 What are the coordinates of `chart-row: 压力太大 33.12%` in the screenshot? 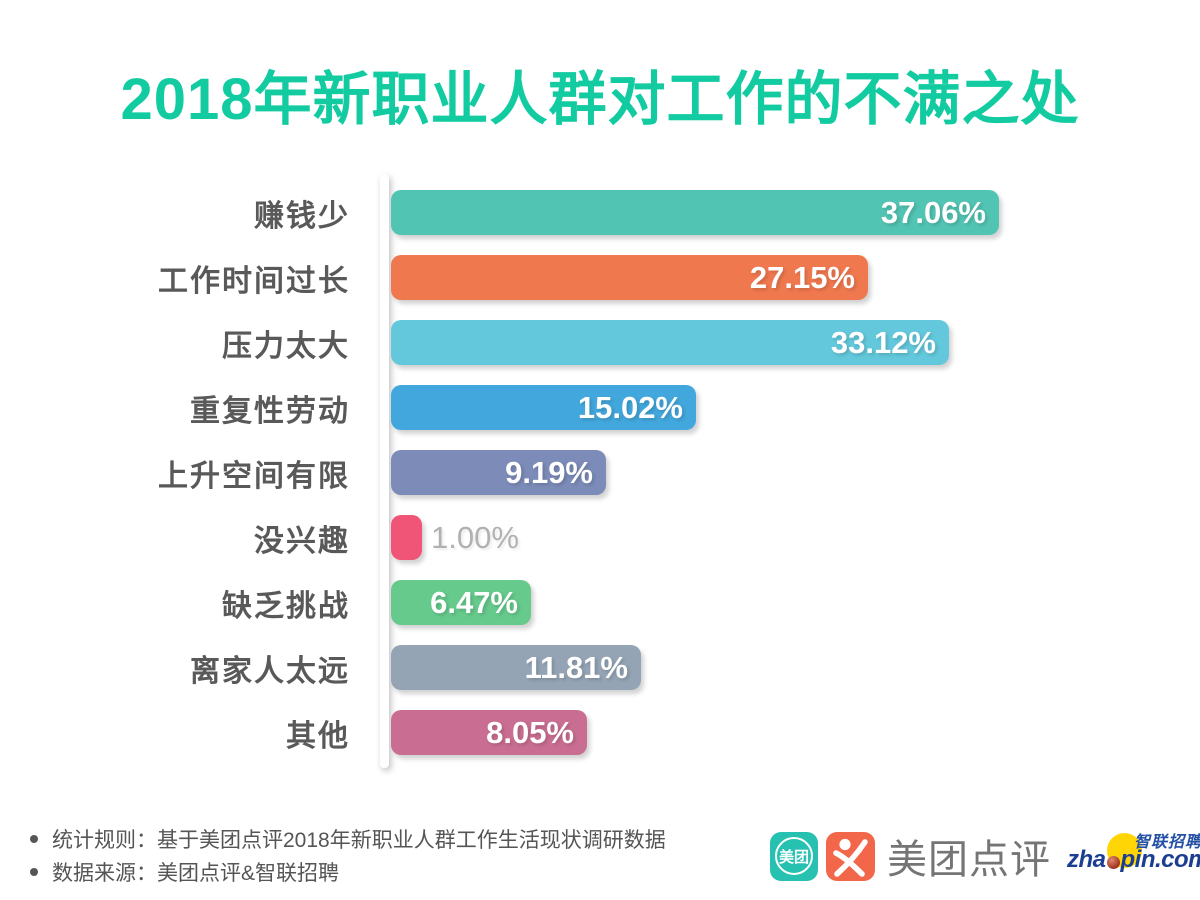 It's located at (600, 342).